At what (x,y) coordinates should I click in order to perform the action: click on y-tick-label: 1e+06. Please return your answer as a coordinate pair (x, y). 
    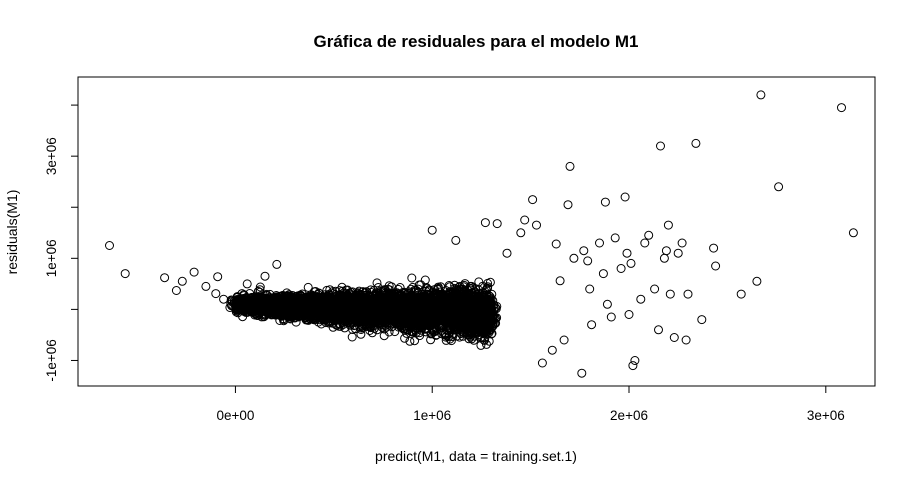
    Looking at the image, I should click on (51, 258).